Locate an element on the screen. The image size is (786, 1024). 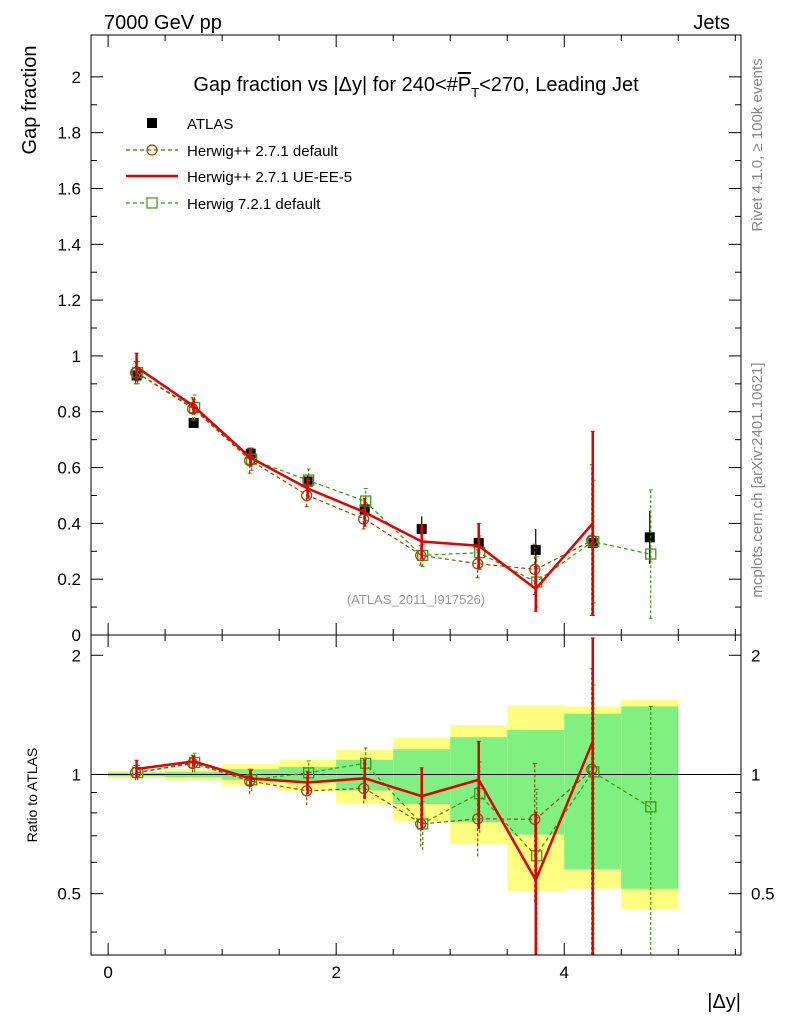
legend-herwig7-marker is located at coordinates (152, 203).